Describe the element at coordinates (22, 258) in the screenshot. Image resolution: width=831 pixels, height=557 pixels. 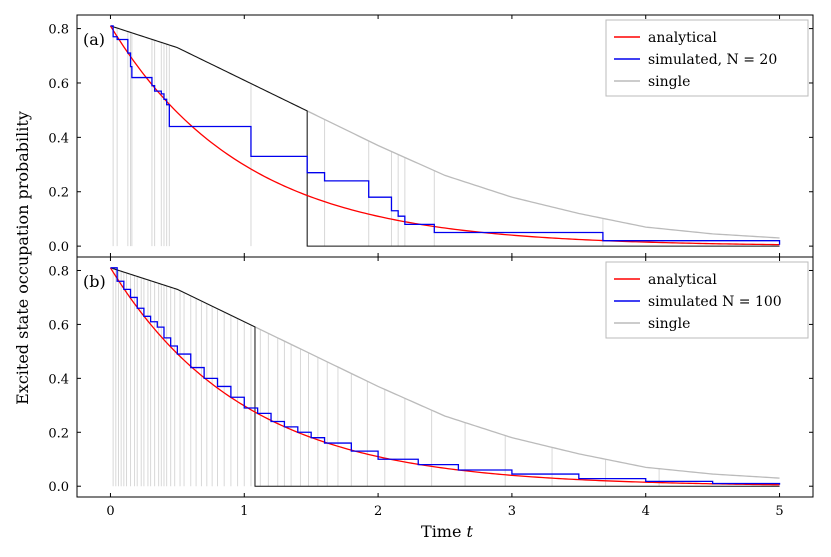
I see `y-axis-label: Excited state occupation probability` at that location.